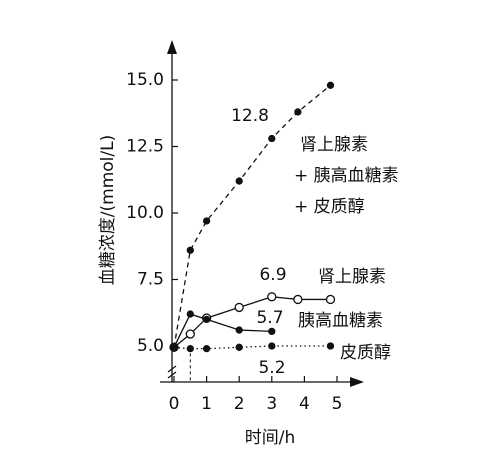  What do you see at coordinates (250, 116) in the screenshot?
I see `annotation: 12.8` at bounding box center [250, 116].